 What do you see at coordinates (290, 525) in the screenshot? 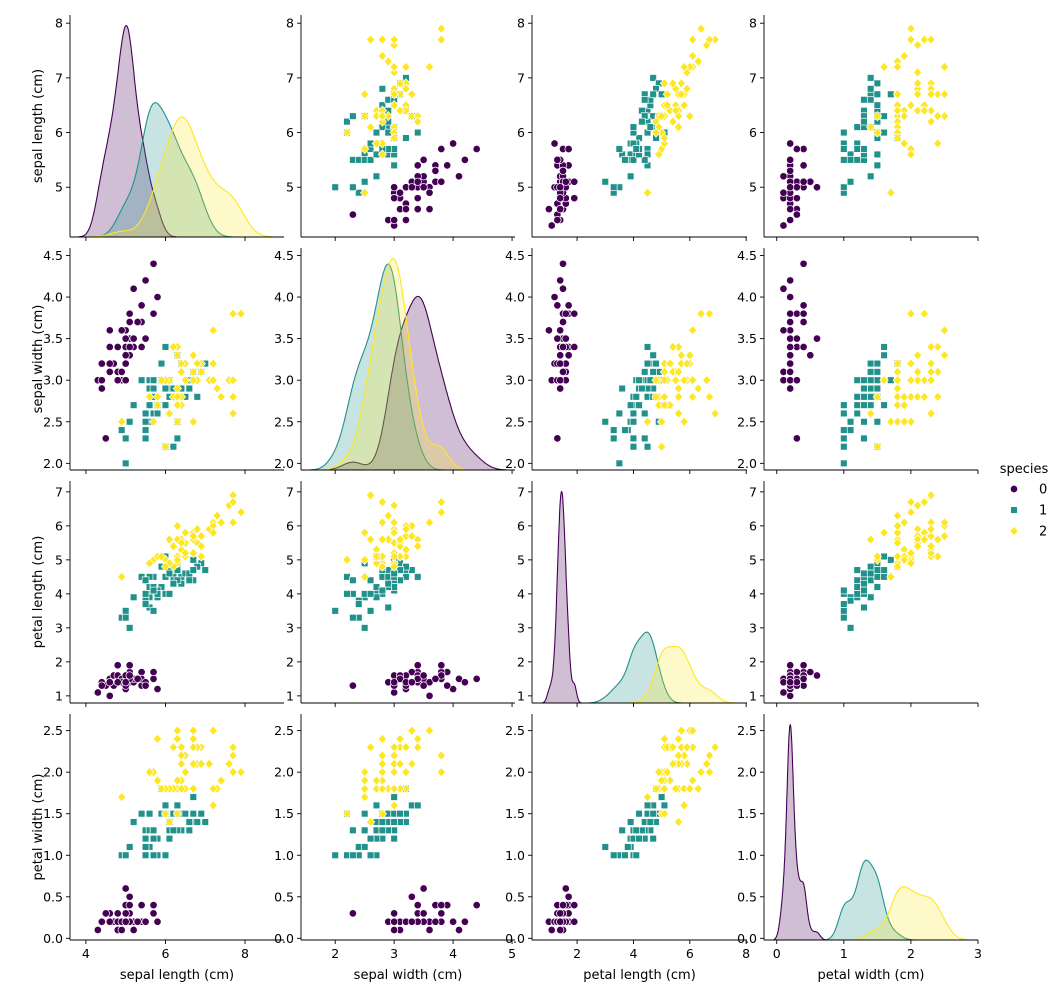
I see `y-tick-label: 6` at bounding box center [290, 525].